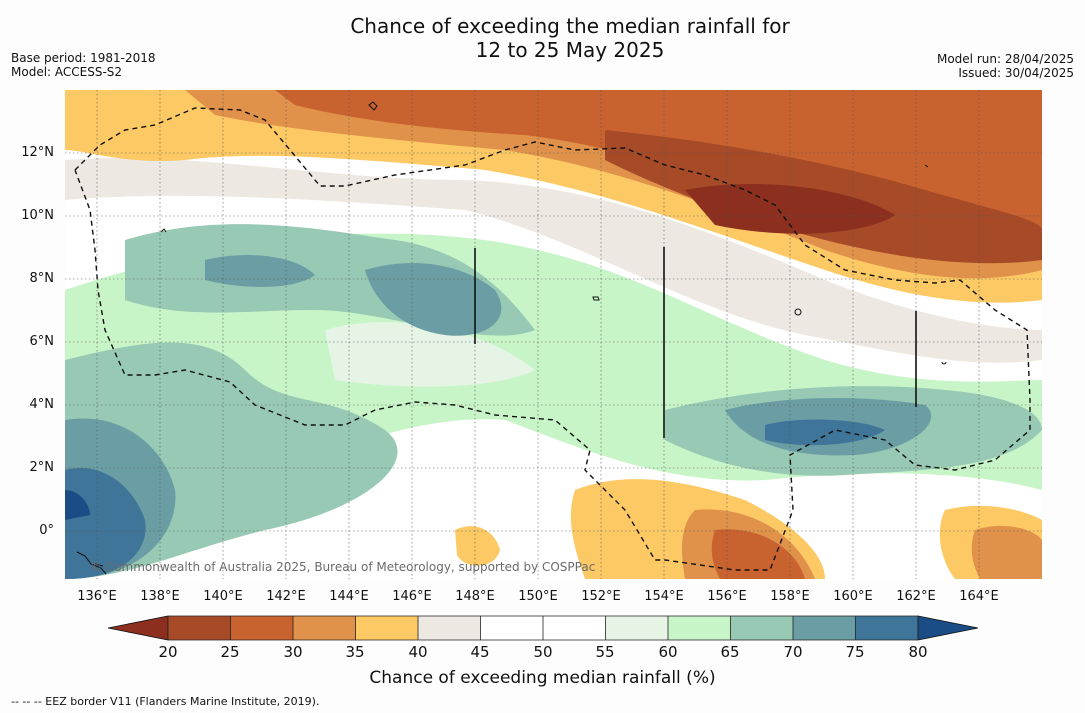 The width and height of the screenshot is (1085, 713). Describe the element at coordinates (138, 628) in the screenshot. I see `colorbar-under-arrow` at that location.